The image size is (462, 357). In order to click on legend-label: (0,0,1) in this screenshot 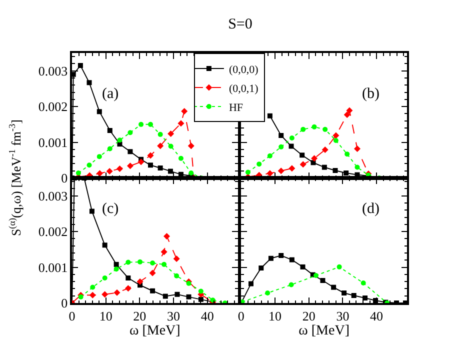, I will do `click(243, 88)`.